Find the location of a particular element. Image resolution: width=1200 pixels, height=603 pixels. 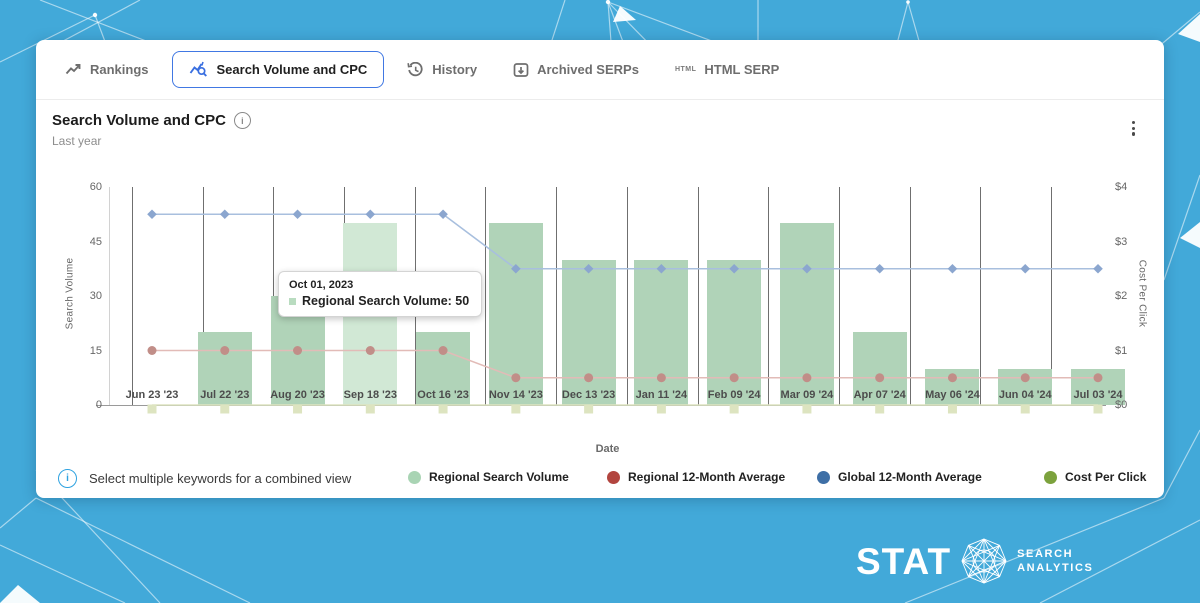

bar-Feb 09 '24 is located at coordinates (734, 332).